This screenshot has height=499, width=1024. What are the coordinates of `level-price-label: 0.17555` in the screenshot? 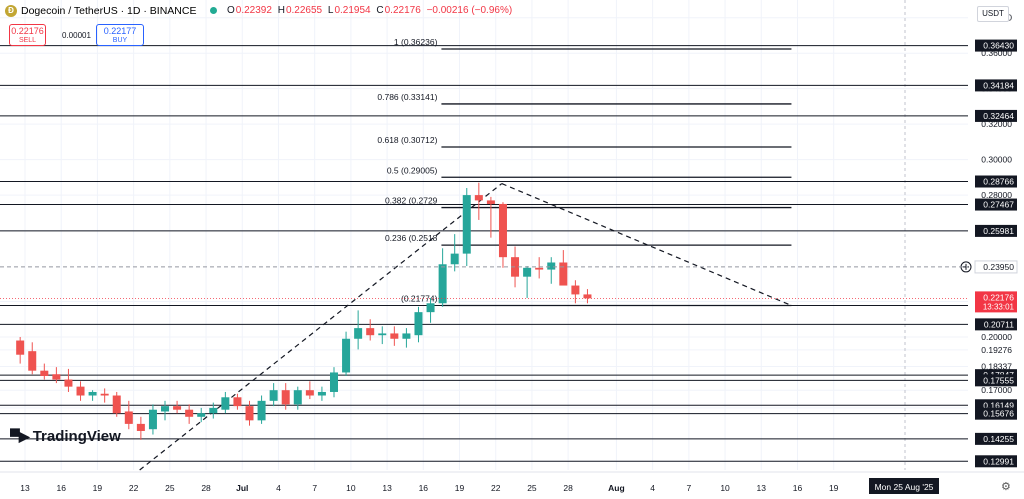 It's located at (998, 380).